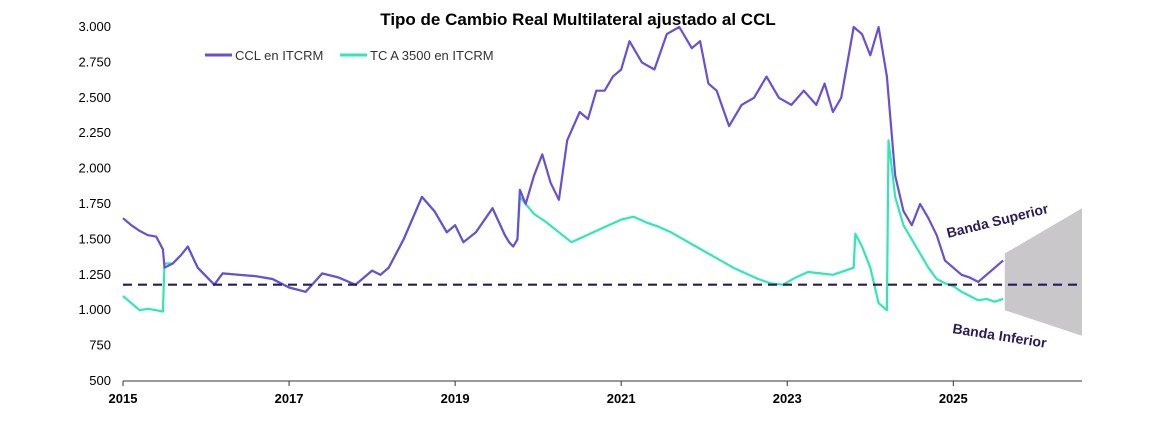 Image resolution: width=1156 pixels, height=421 pixels. Describe the element at coordinates (94, 26) in the screenshot. I see `y-tick-label: 3.000` at that location.